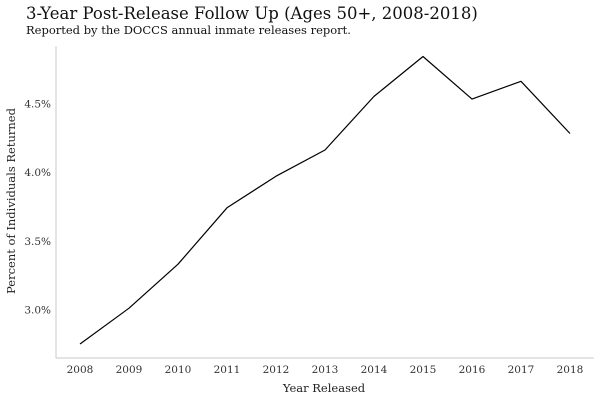 This screenshot has height=400, width=600. I want to click on x-tick-label: 2015, so click(423, 370).